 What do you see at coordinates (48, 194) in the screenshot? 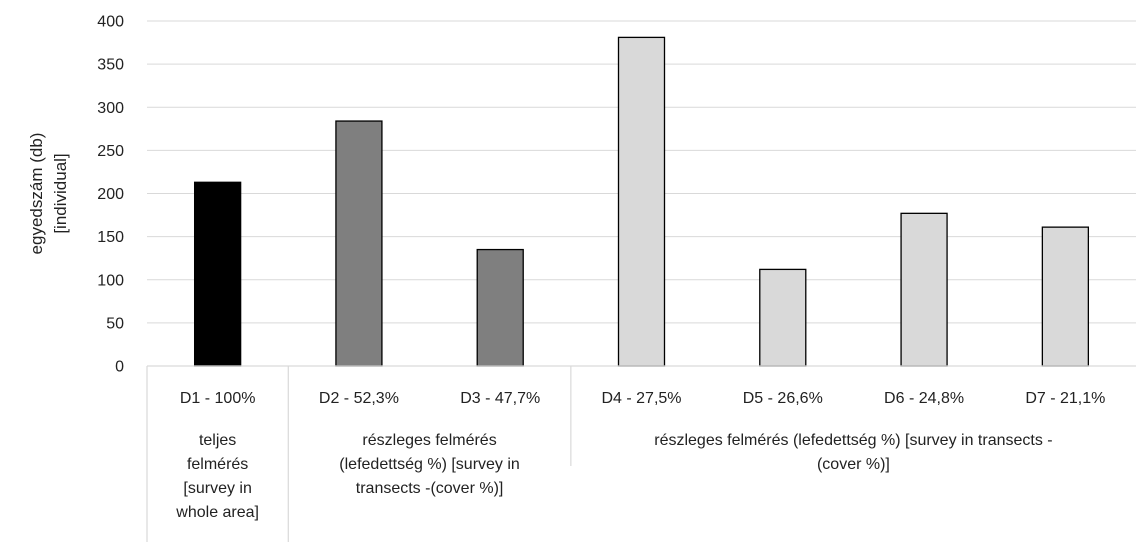
I see `y-axis-title: egyedszám (db) [individual]` at bounding box center [48, 194].